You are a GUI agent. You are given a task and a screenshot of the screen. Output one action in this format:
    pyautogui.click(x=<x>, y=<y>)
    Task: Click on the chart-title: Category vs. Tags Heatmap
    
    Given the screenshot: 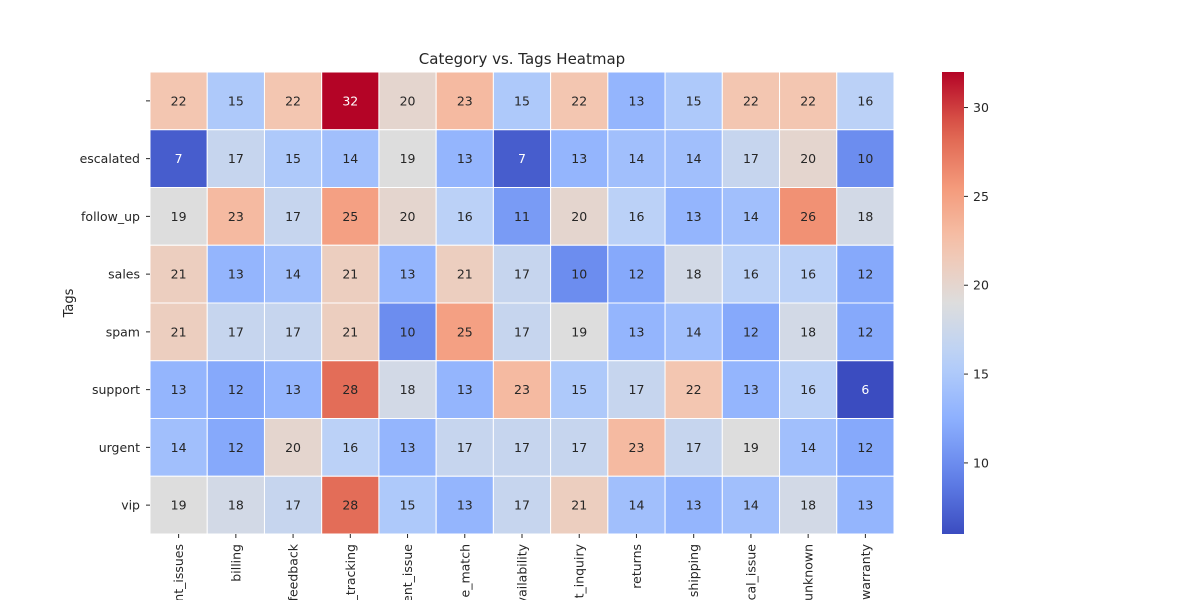 What is the action you would take?
    pyautogui.click(x=522, y=59)
    